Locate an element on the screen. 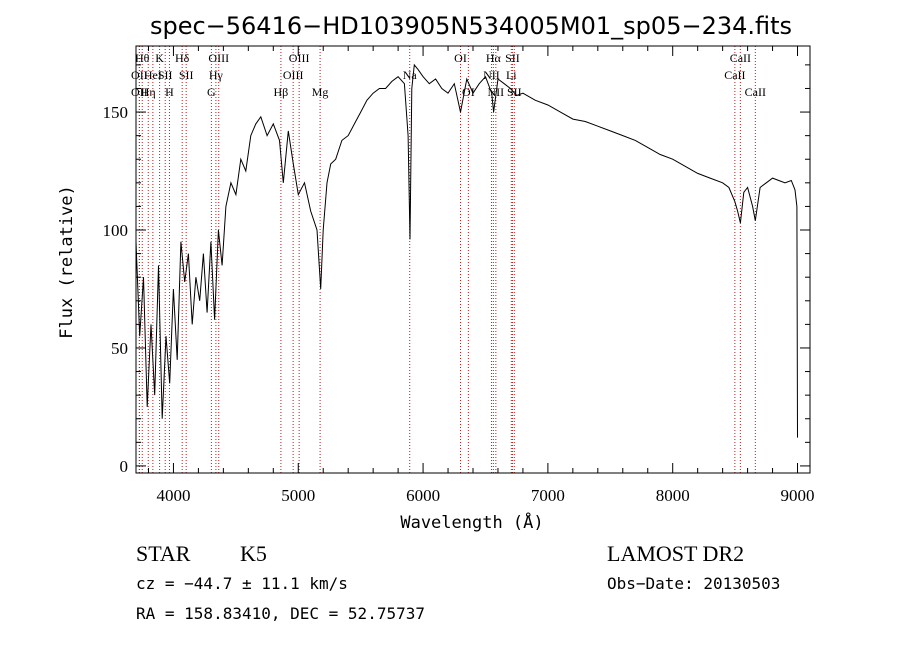 This screenshot has width=900, height=649. line-marker-label-26: CaII is located at coordinates (734, 75).